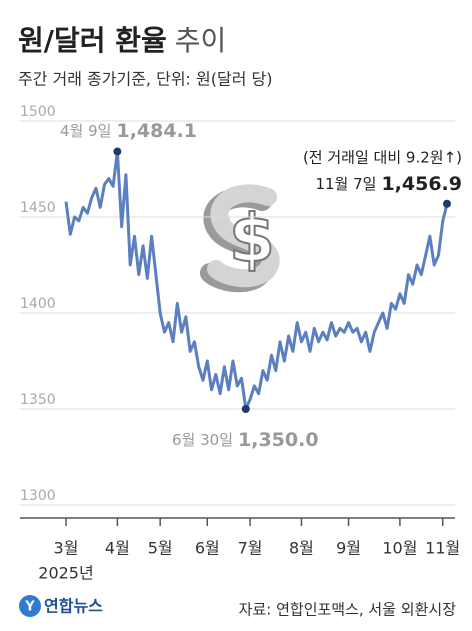 The image size is (472, 631). Describe the element at coordinates (348, 610) in the screenshot. I see `source: 자료: 연합인포맥스, 서울 외환시장` at that location.